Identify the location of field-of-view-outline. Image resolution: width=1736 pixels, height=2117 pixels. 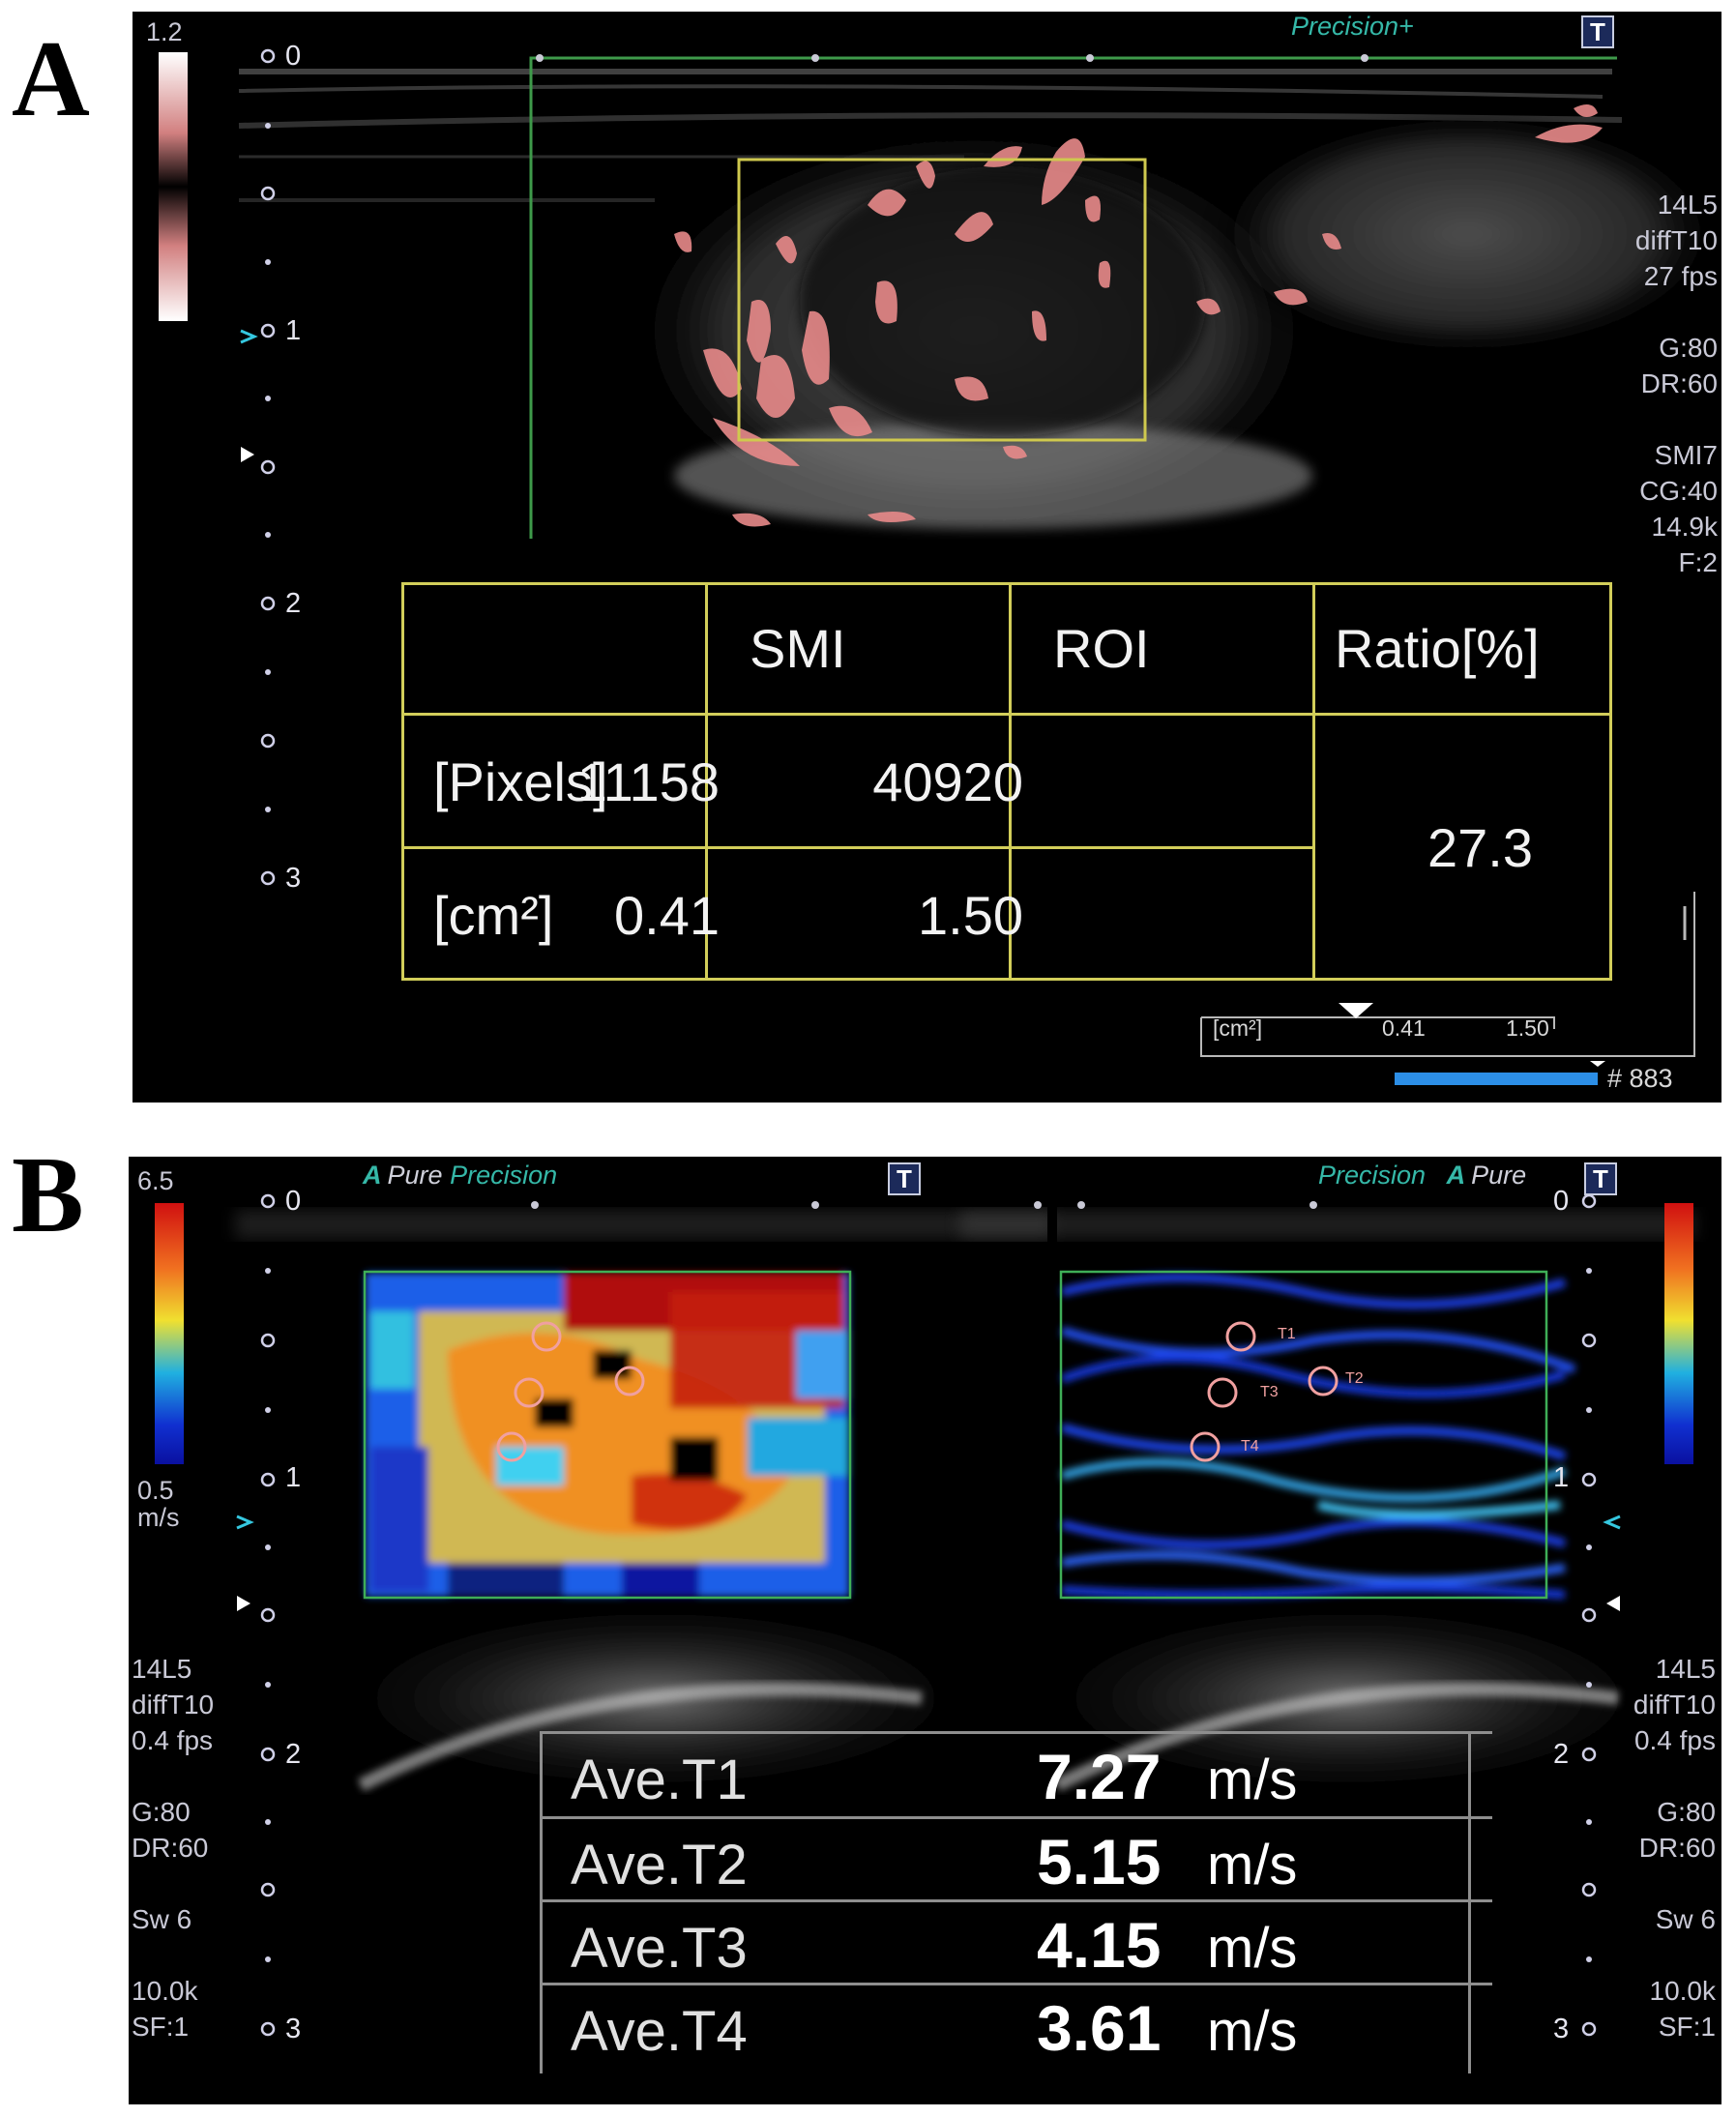
(1073, 297).